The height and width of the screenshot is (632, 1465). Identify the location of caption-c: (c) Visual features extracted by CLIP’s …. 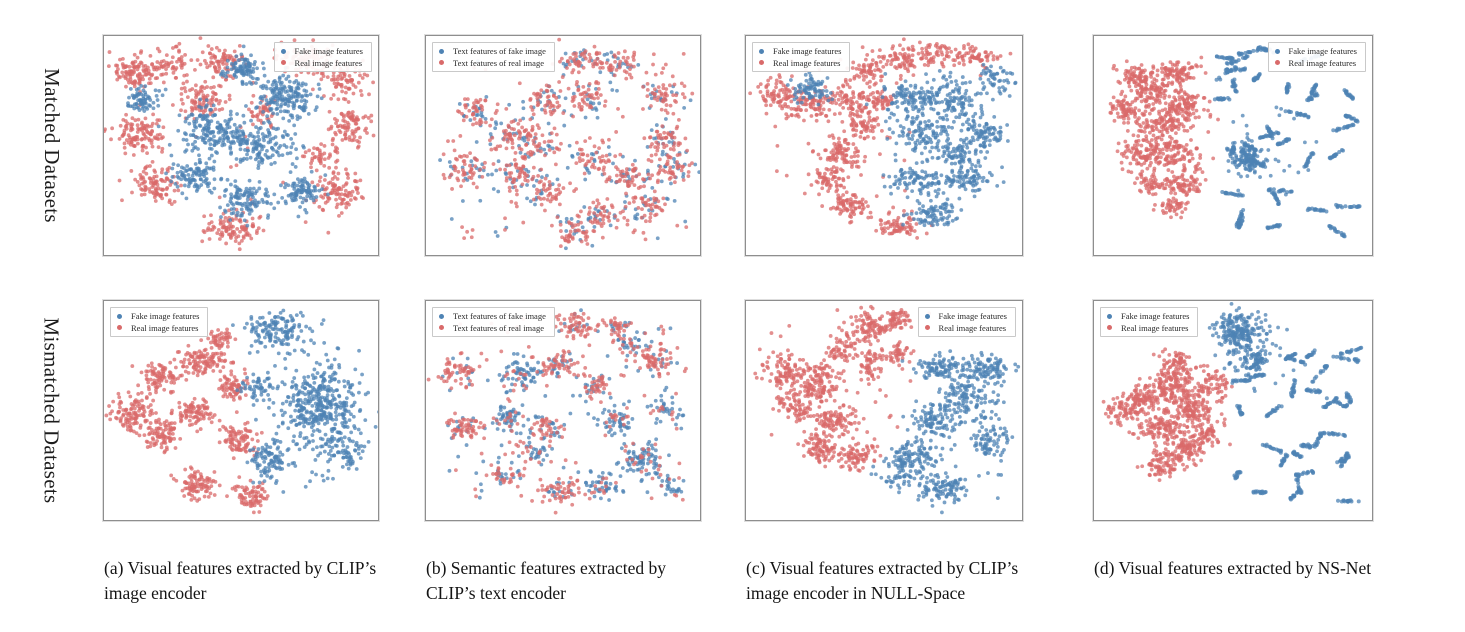
(882, 580).